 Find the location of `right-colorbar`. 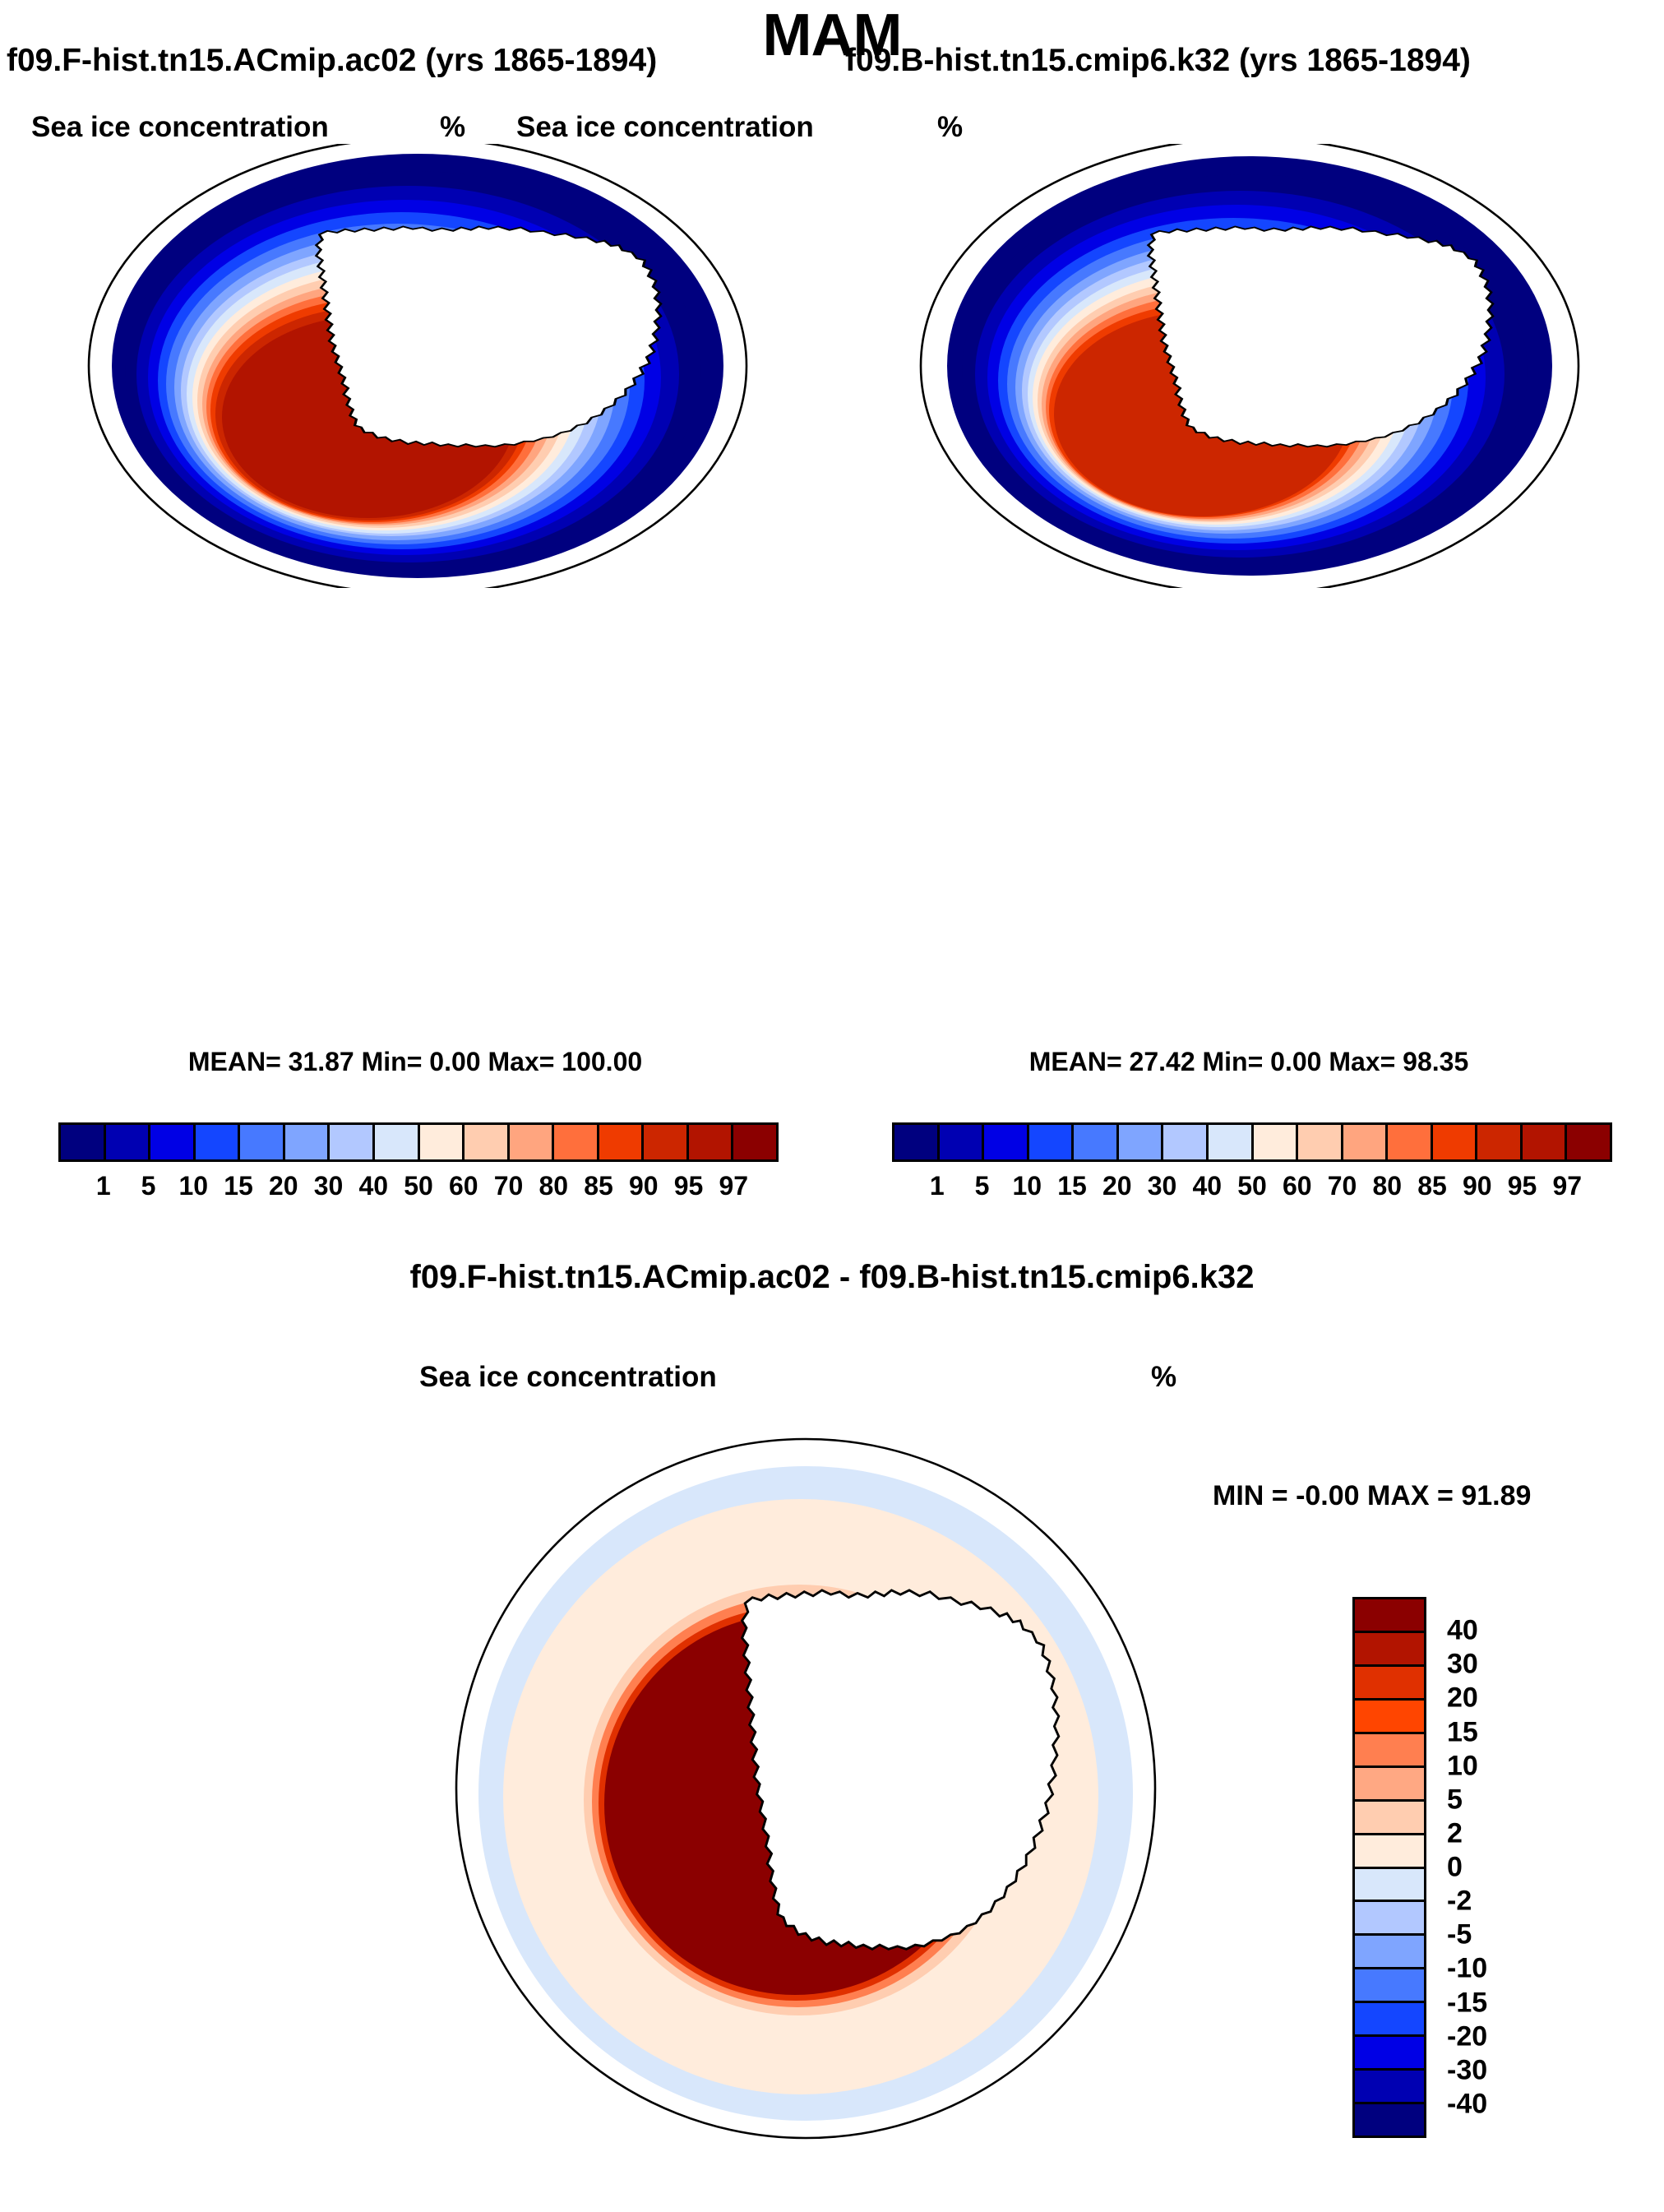

right-colorbar is located at coordinates (1252, 1142).